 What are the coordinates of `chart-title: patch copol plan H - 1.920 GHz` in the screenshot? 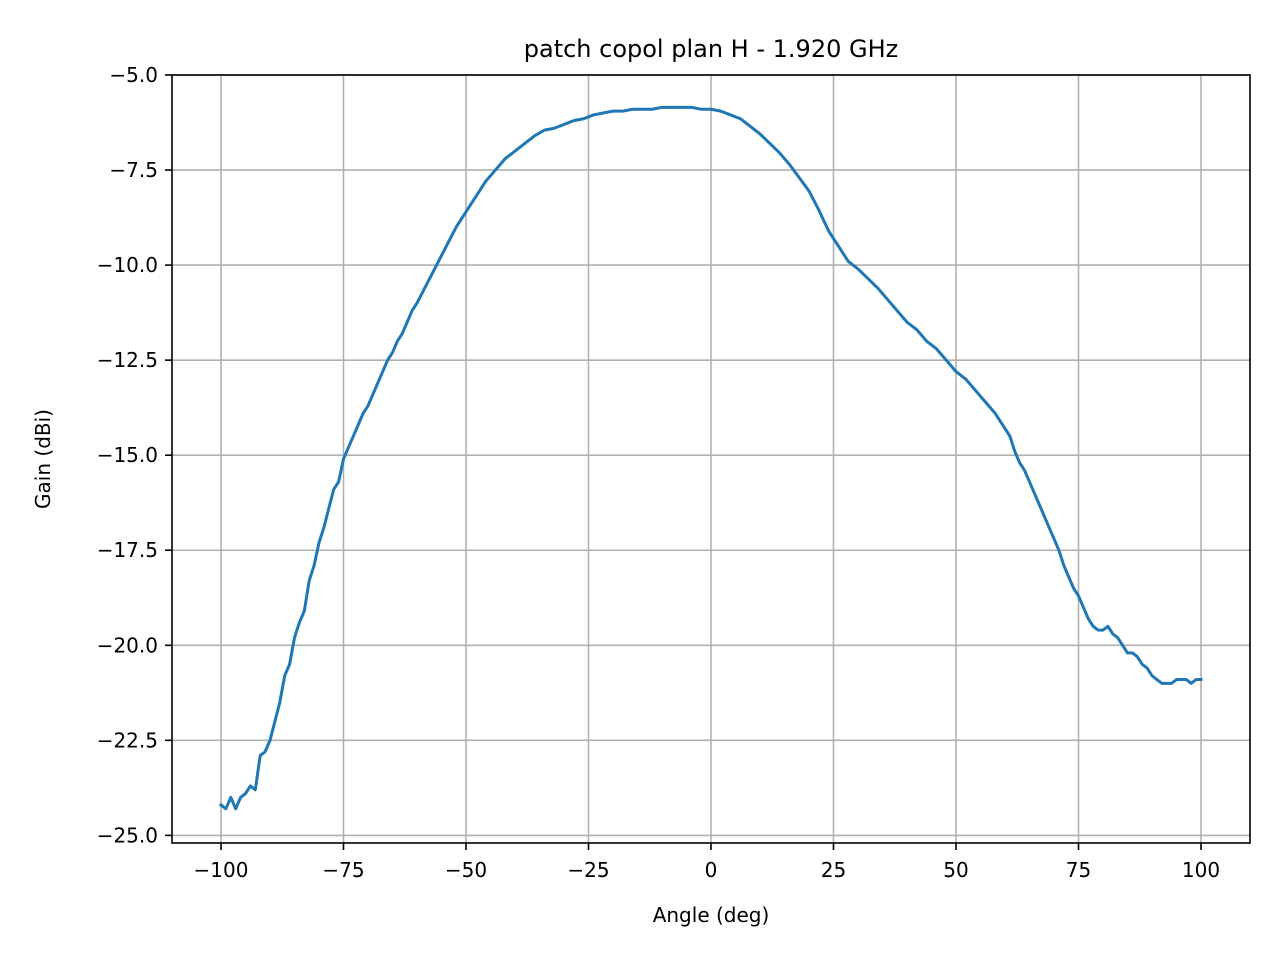 It's located at (711, 49).